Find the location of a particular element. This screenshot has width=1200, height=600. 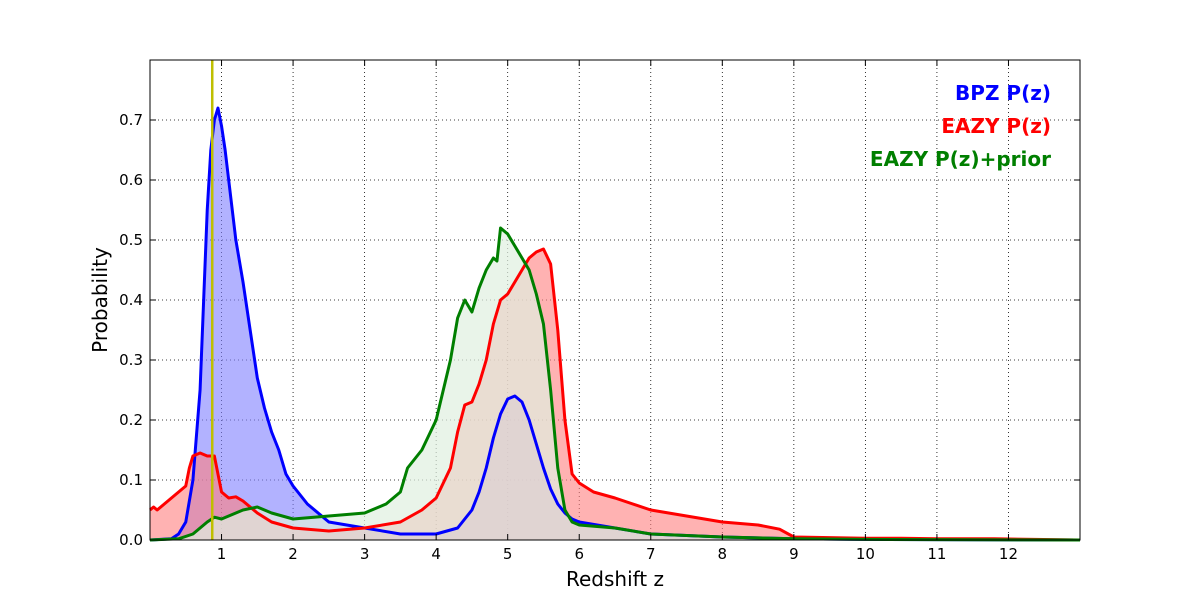

x-tick-label: 9 is located at coordinates (794, 554).